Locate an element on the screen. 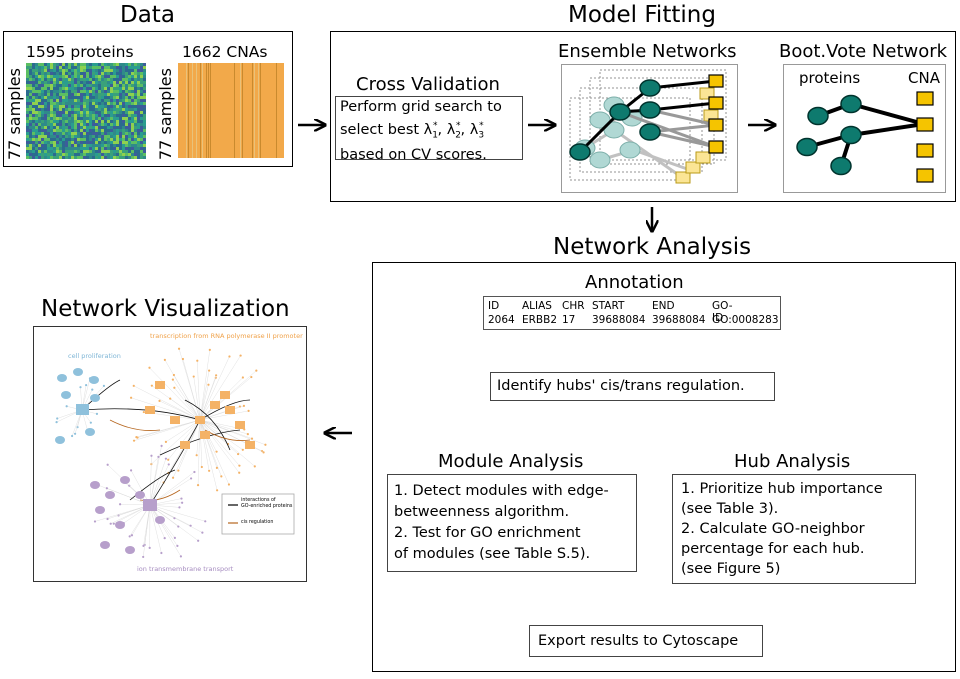 This screenshot has height=679, width=960. hub-line-2: (see Table 3). is located at coordinates (730, 509).